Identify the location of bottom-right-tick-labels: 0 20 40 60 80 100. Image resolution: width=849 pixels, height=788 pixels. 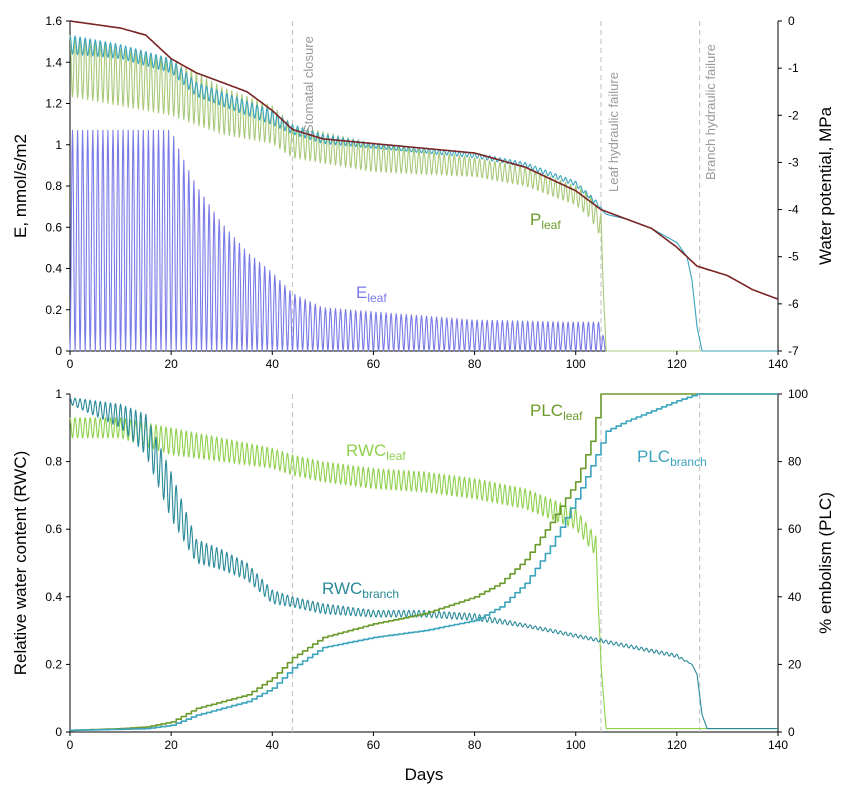
(793, 563).